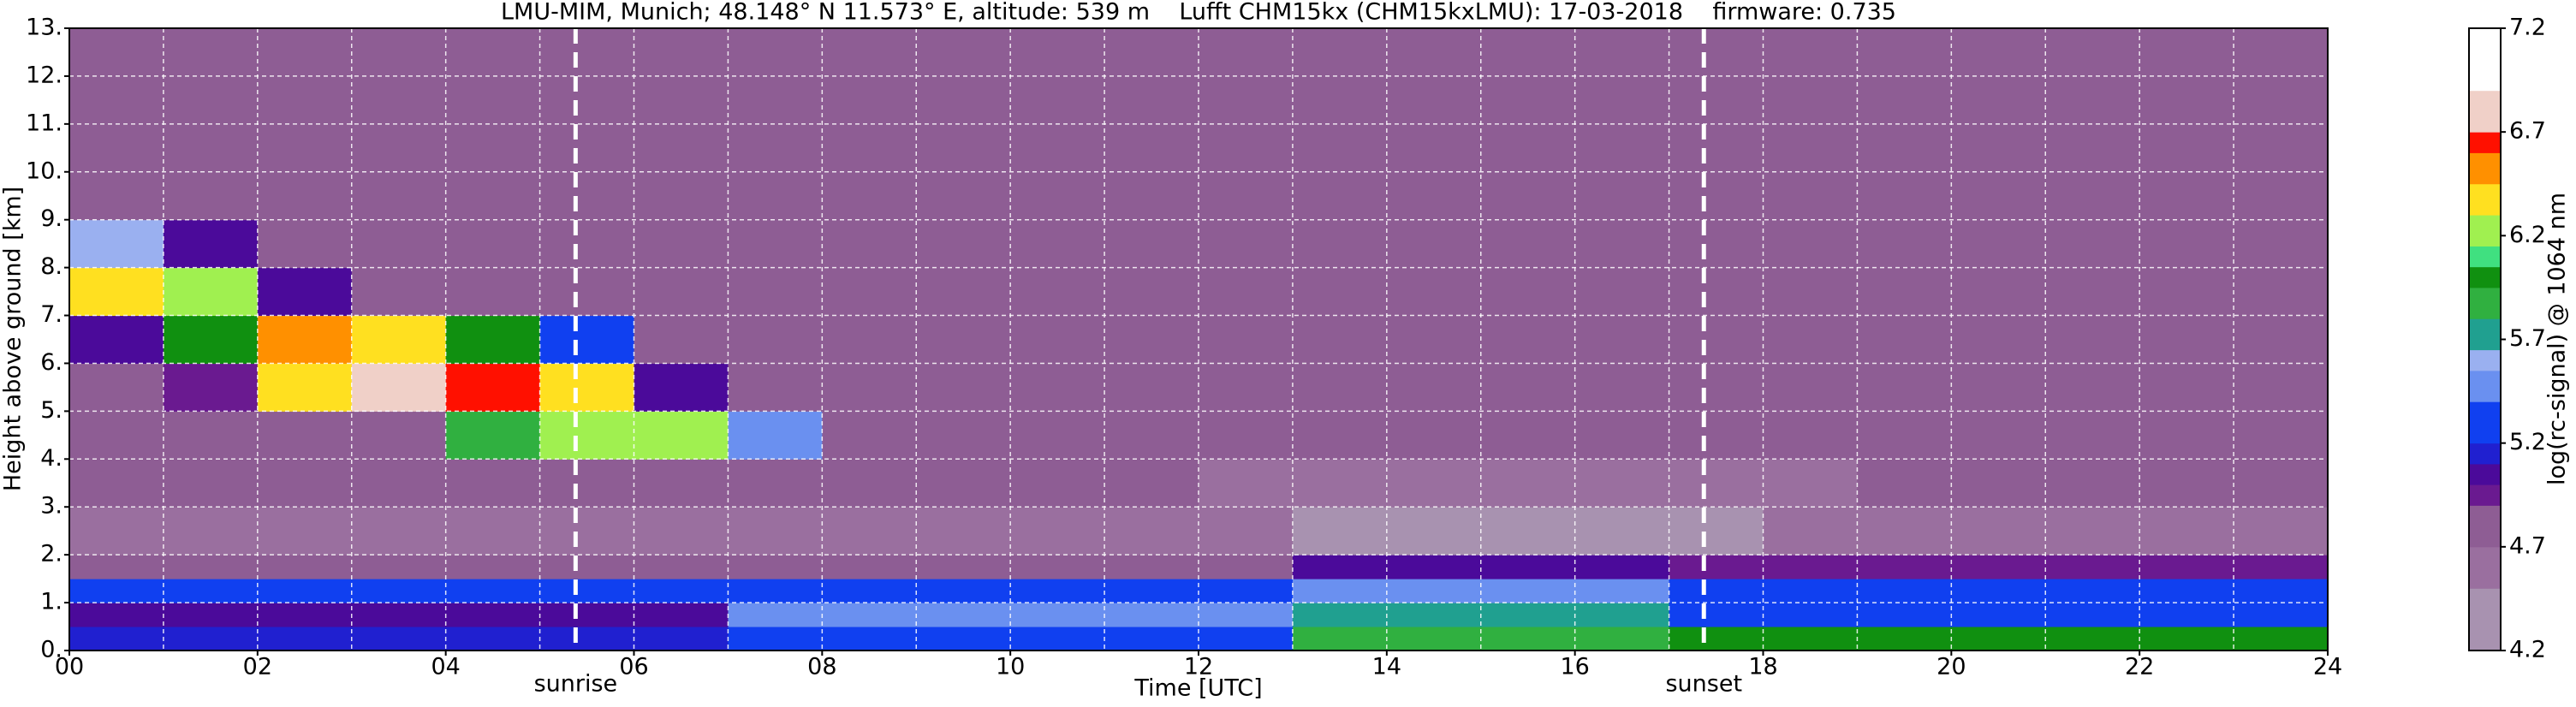 Image resolution: width=2576 pixels, height=707 pixels. What do you see at coordinates (2527, 338) in the screenshot?
I see `colorbar-tick-label: 5.7` at bounding box center [2527, 338].